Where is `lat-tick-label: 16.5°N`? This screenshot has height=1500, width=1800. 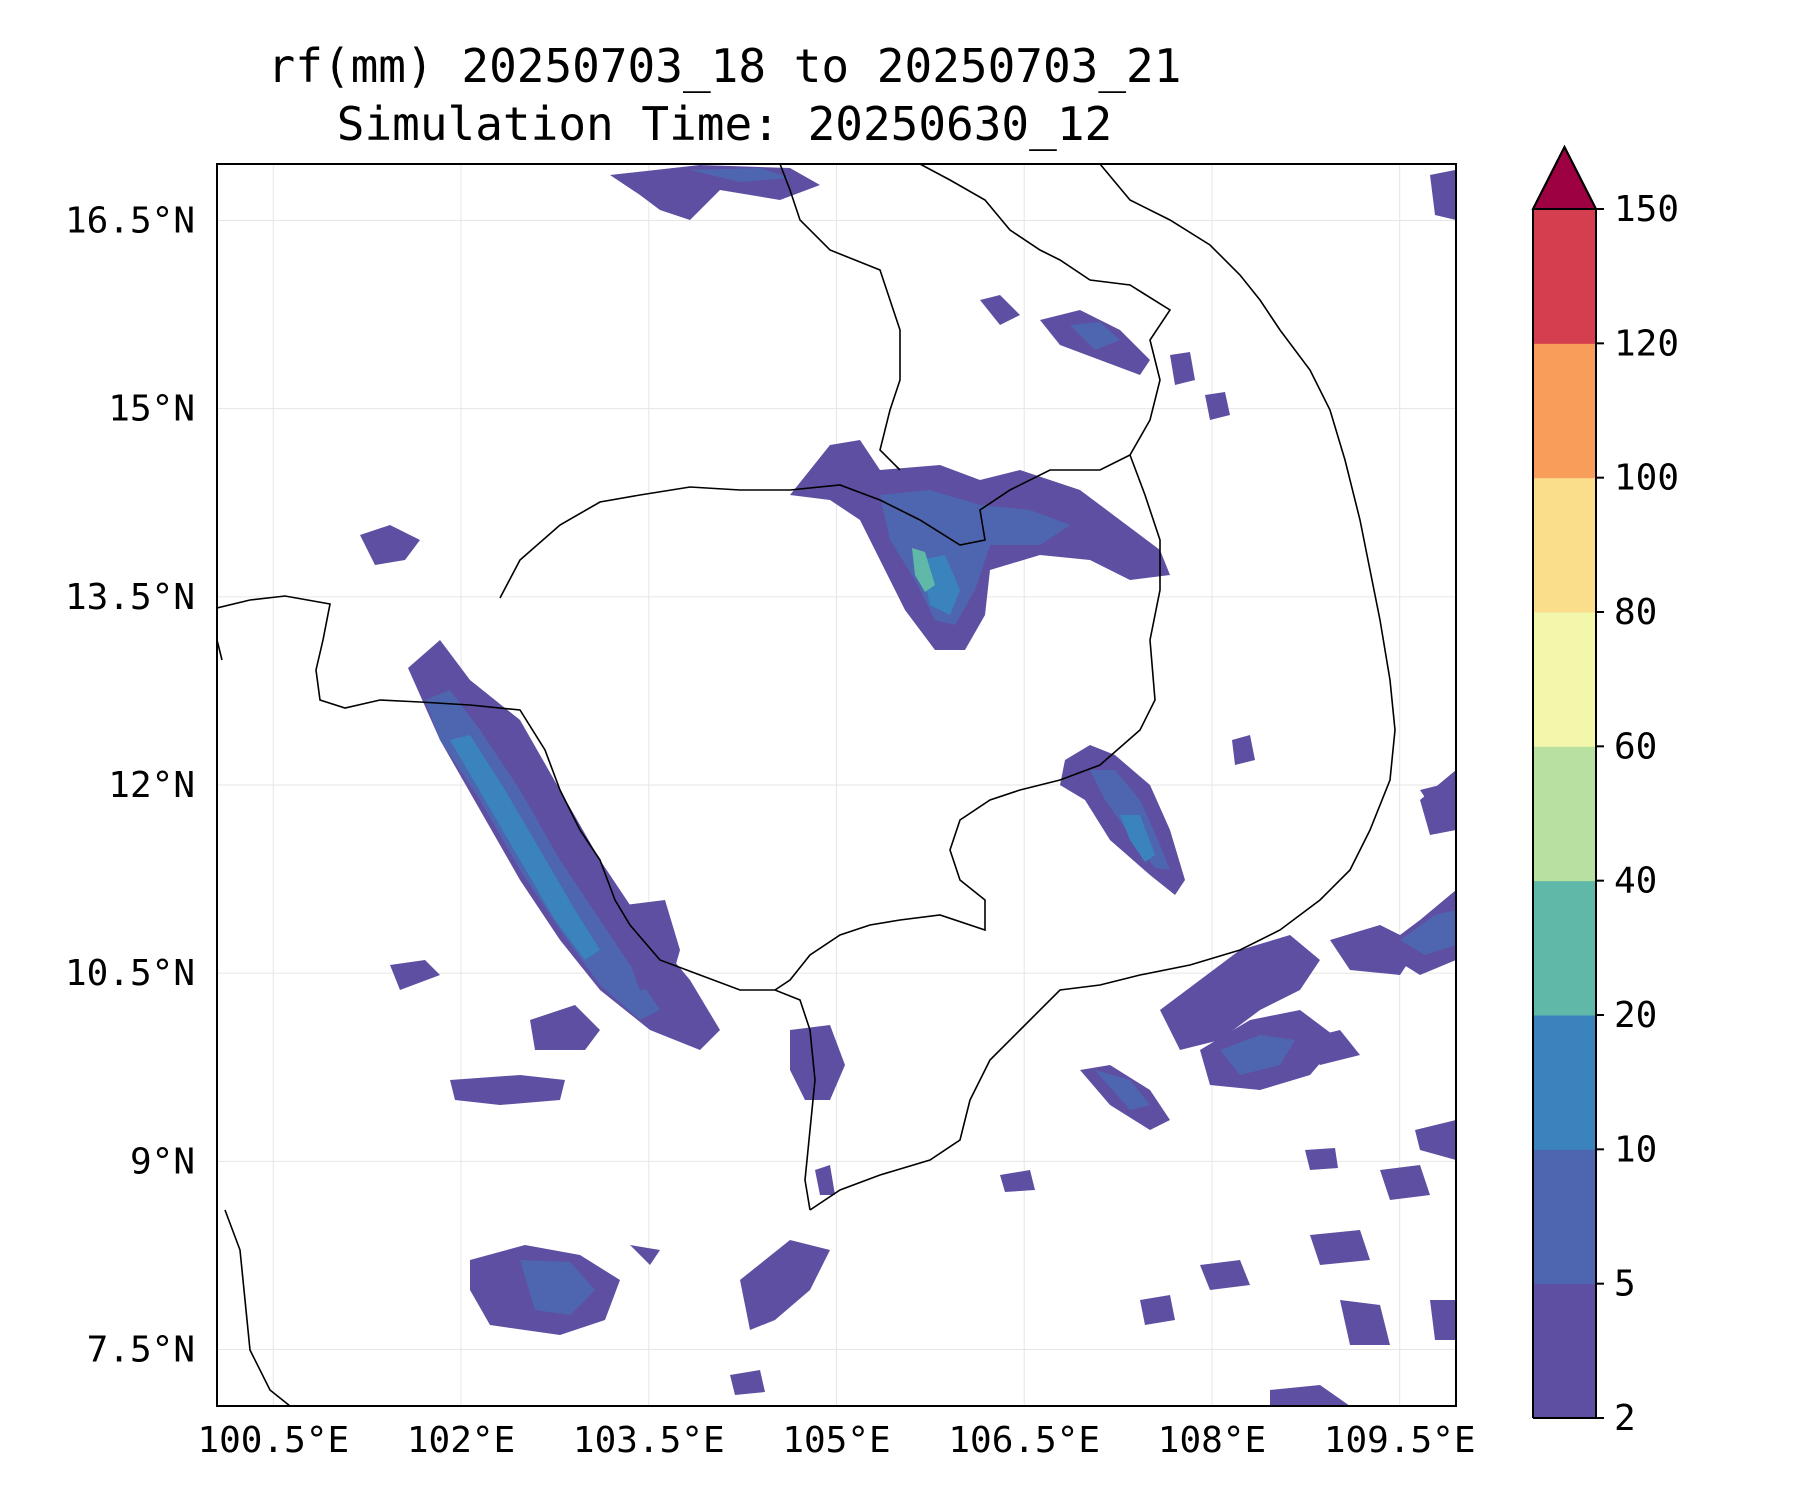
lat-tick-label: 16.5°N is located at coordinates (130, 220).